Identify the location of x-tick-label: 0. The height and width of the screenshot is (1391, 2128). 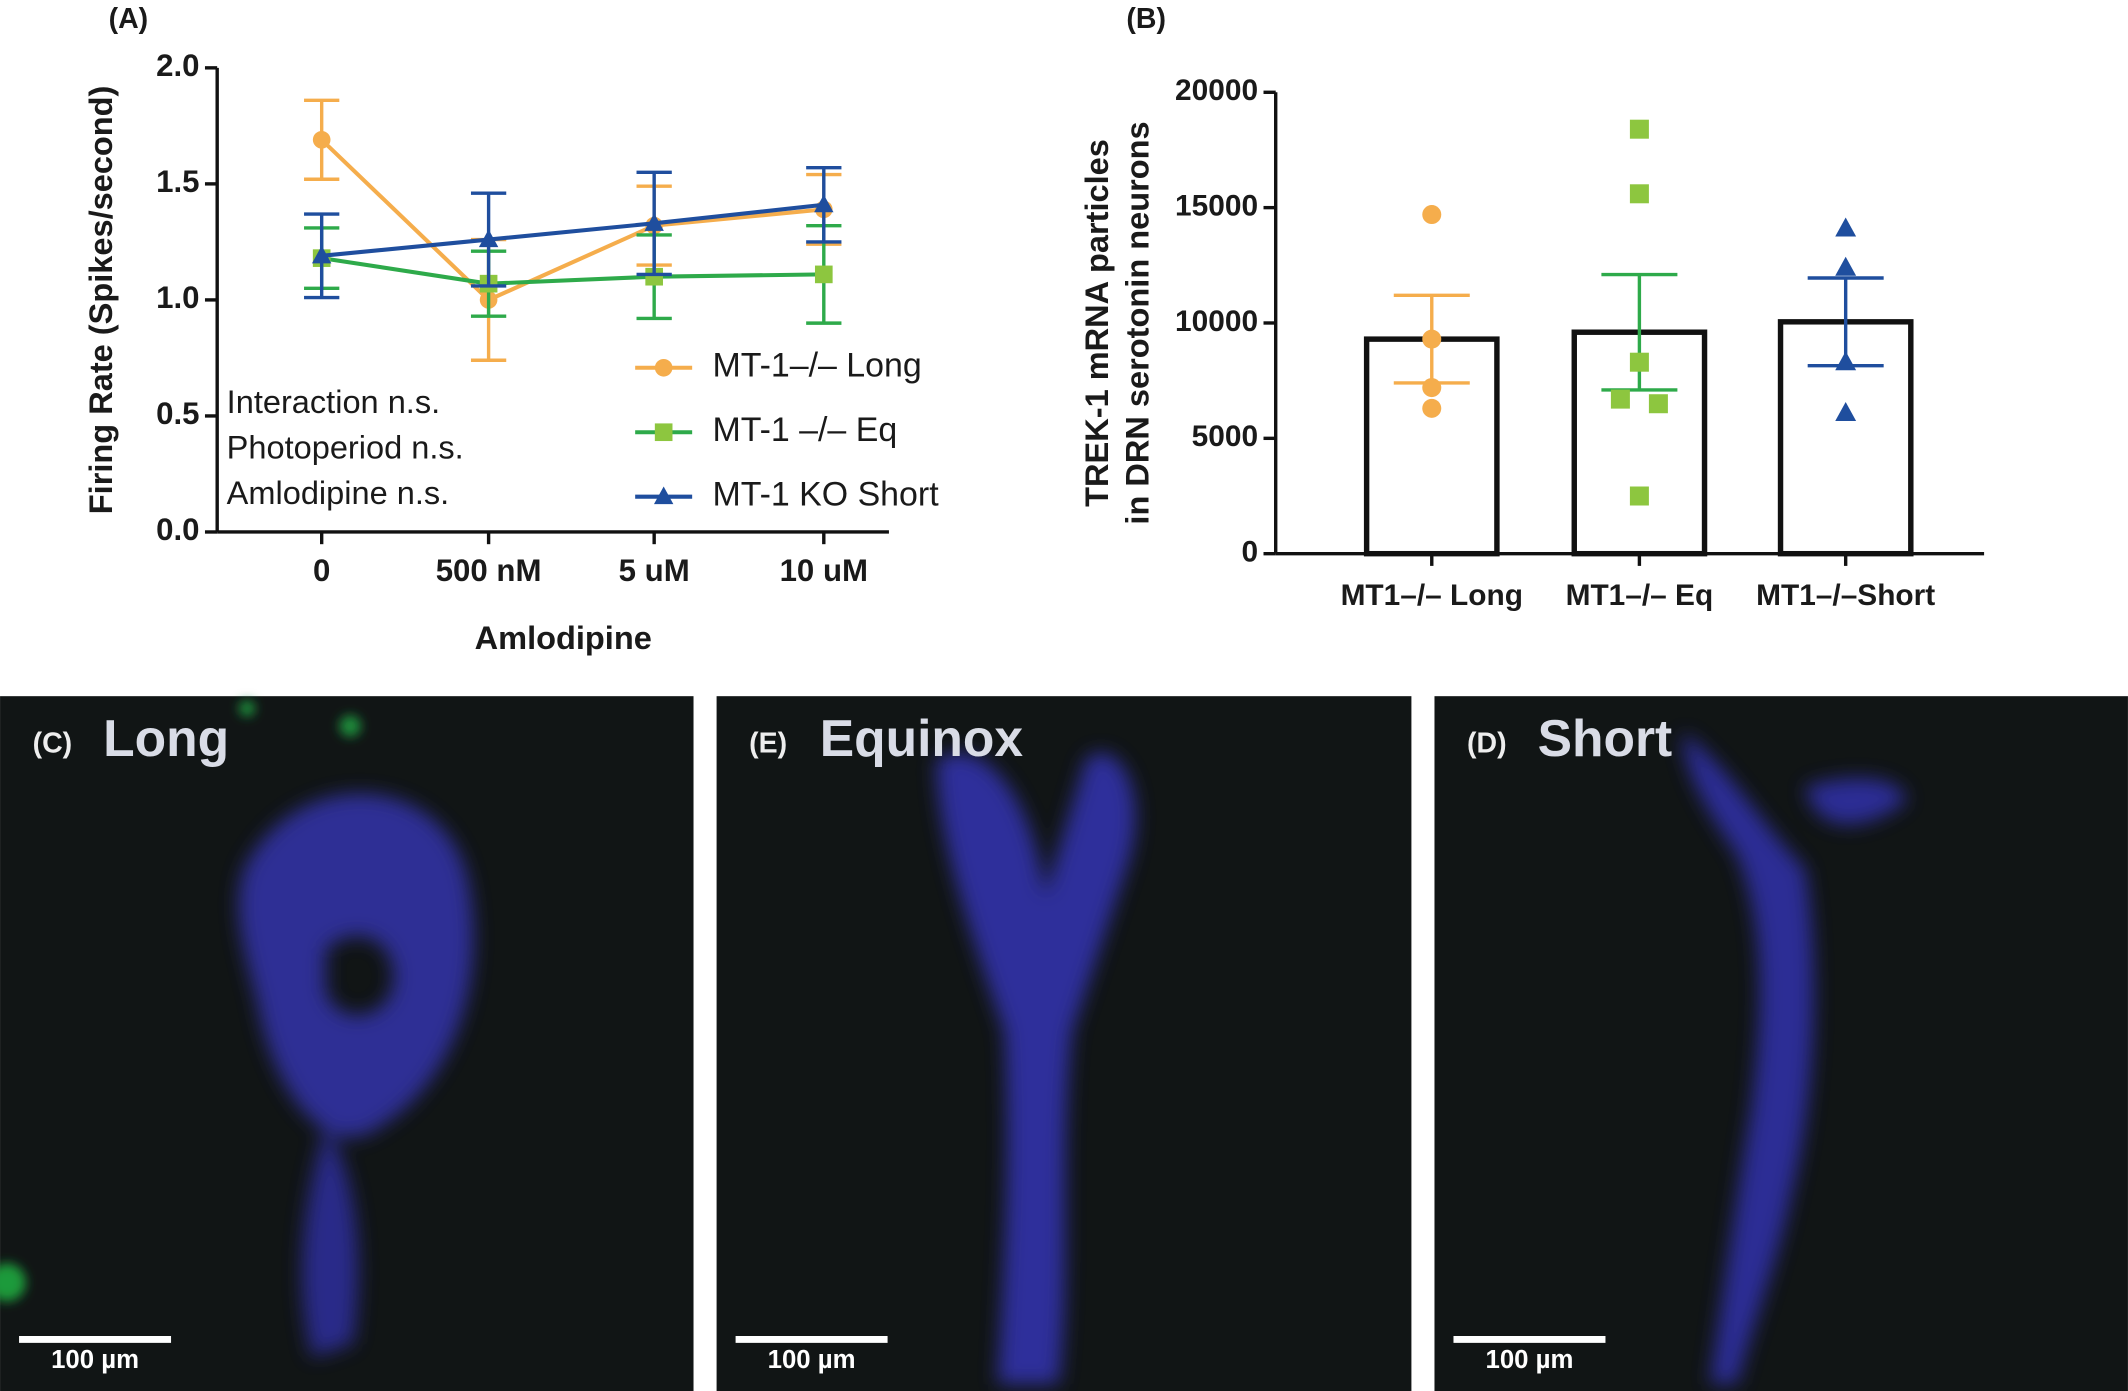
(321, 570).